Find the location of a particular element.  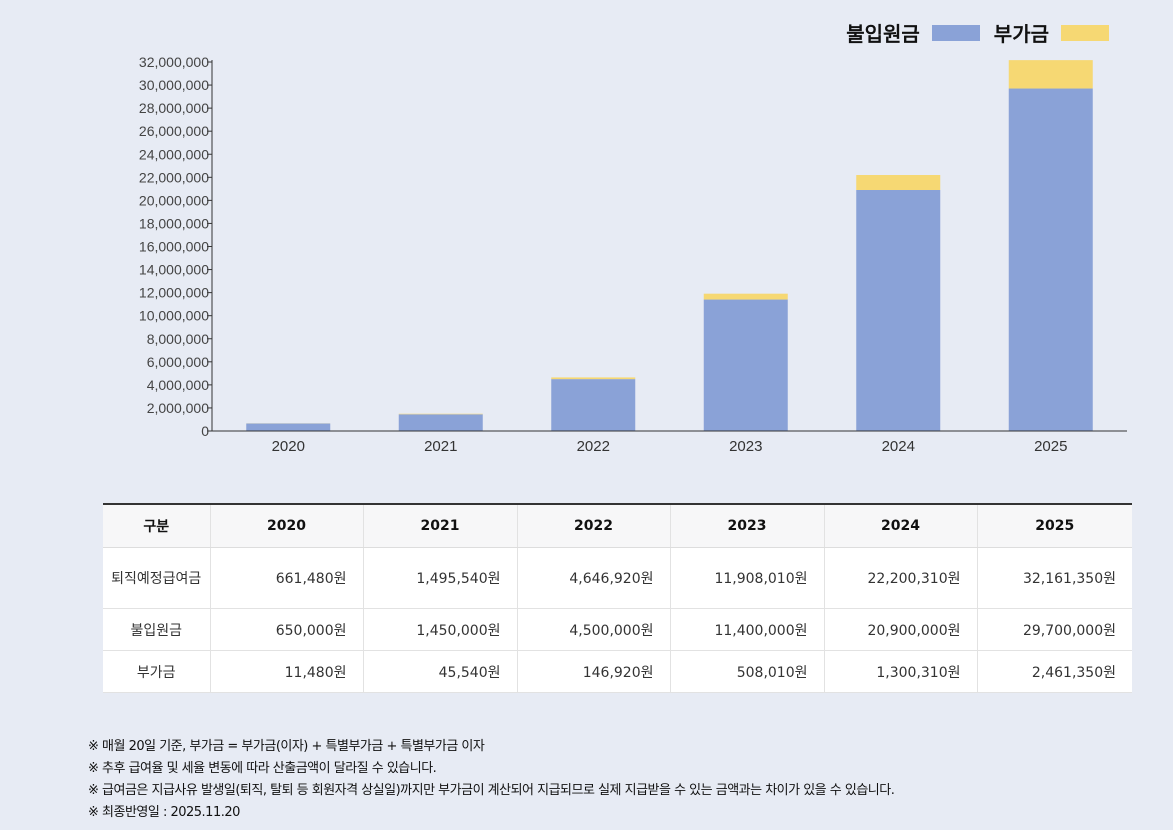

table-cell: 508,010원 is located at coordinates (746, 671).